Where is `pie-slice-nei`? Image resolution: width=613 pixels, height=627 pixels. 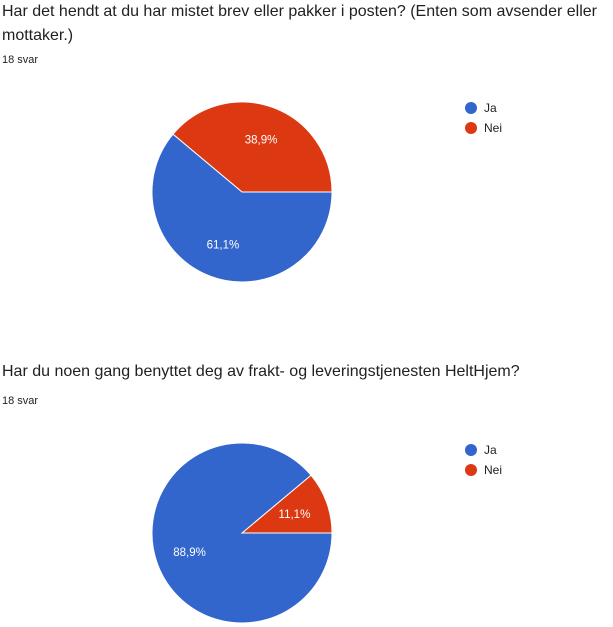
pie-slice-nei is located at coordinates (252, 147).